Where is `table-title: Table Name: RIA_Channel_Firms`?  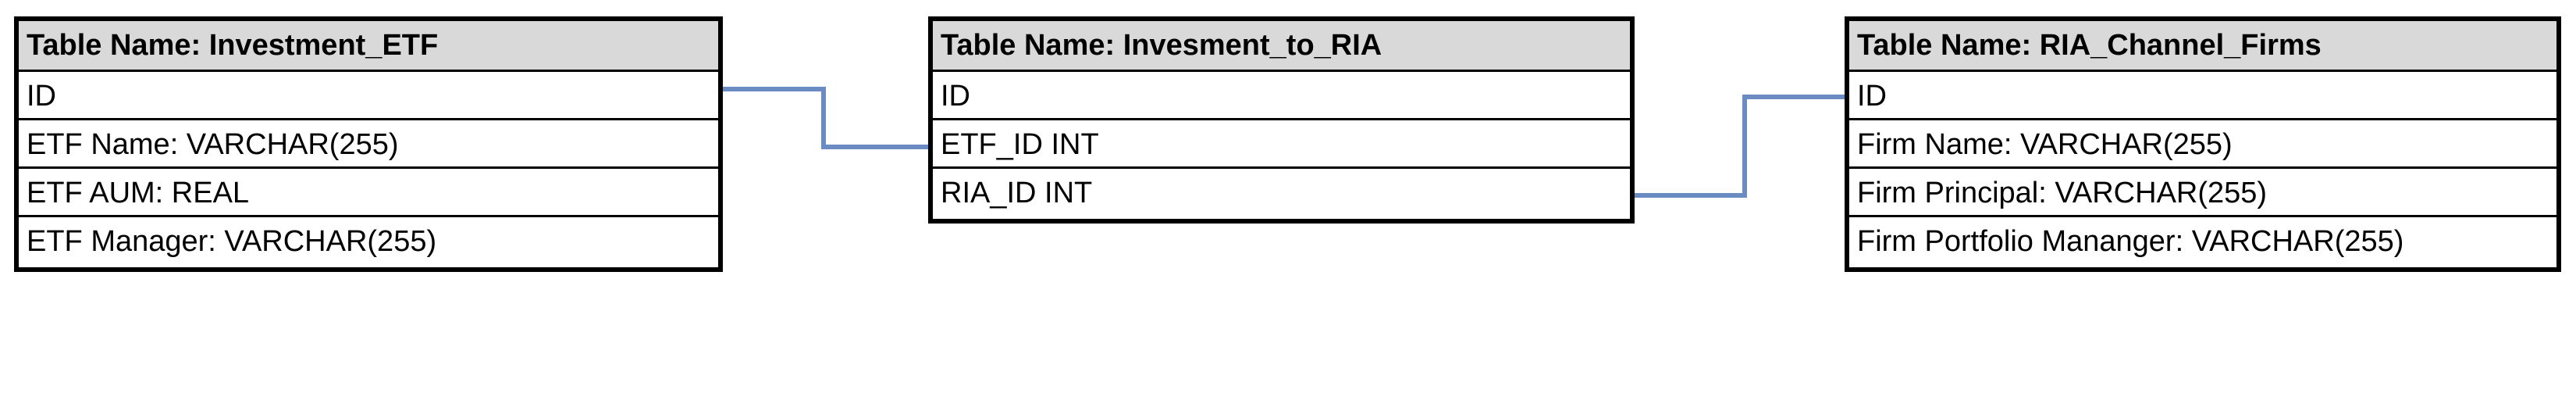 table-title: Table Name: RIA_Channel_Firms is located at coordinates (2202, 46).